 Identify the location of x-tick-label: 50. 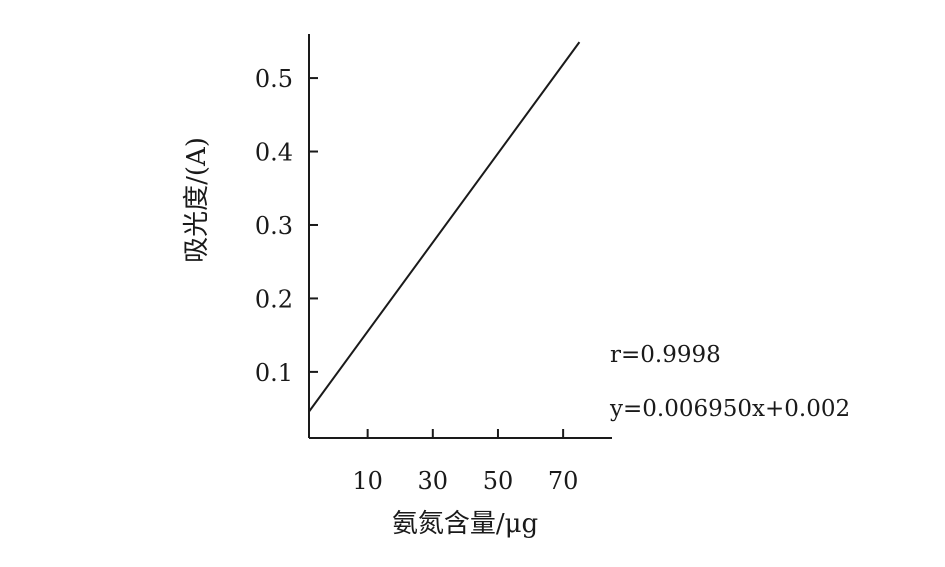
(498, 481).